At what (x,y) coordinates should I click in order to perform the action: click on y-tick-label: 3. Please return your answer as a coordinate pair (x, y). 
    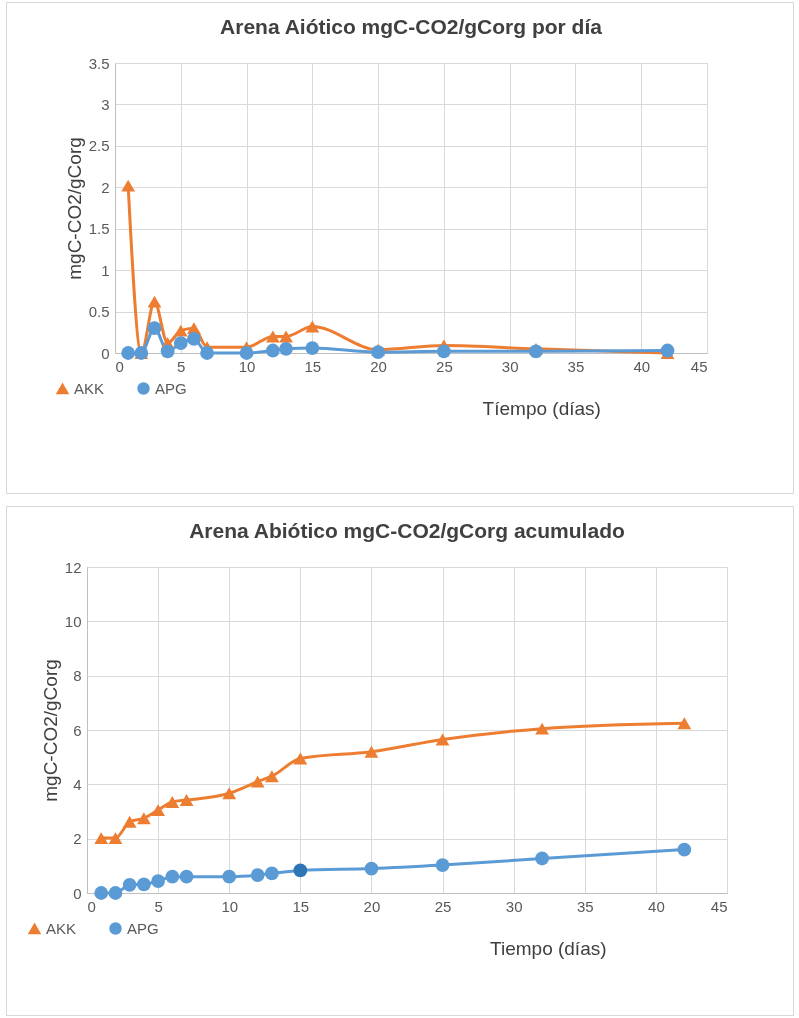
    Looking at the image, I should click on (105, 104).